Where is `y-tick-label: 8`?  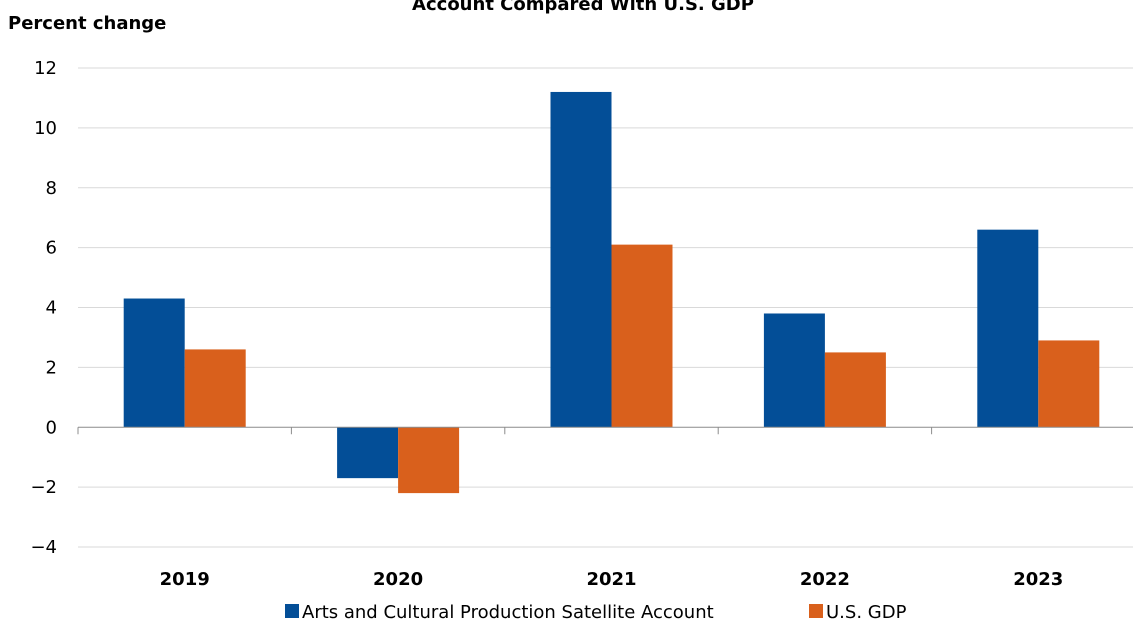
y-tick-label: 8 is located at coordinates (51, 188).